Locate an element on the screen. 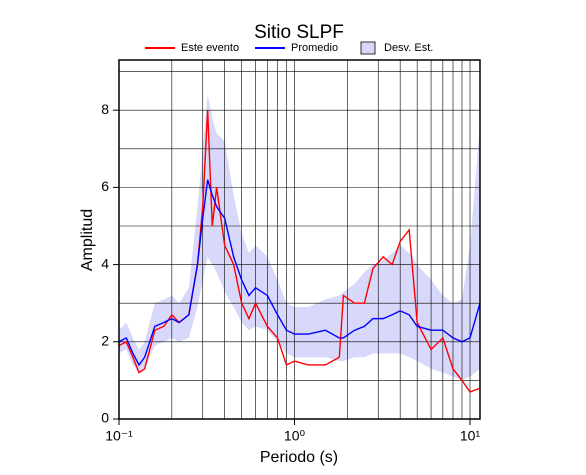 The image size is (586, 475). legend-label: Desv. Est. is located at coordinates (408, 48).